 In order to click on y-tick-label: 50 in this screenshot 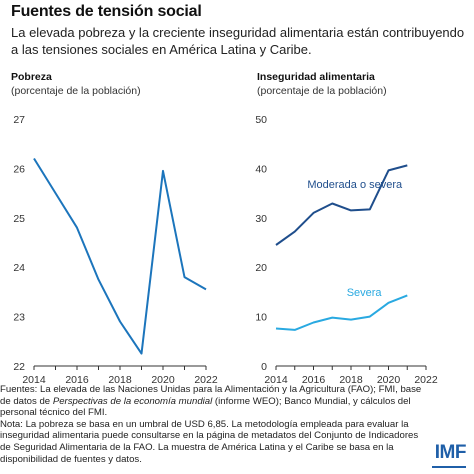, I will do `click(261, 120)`.